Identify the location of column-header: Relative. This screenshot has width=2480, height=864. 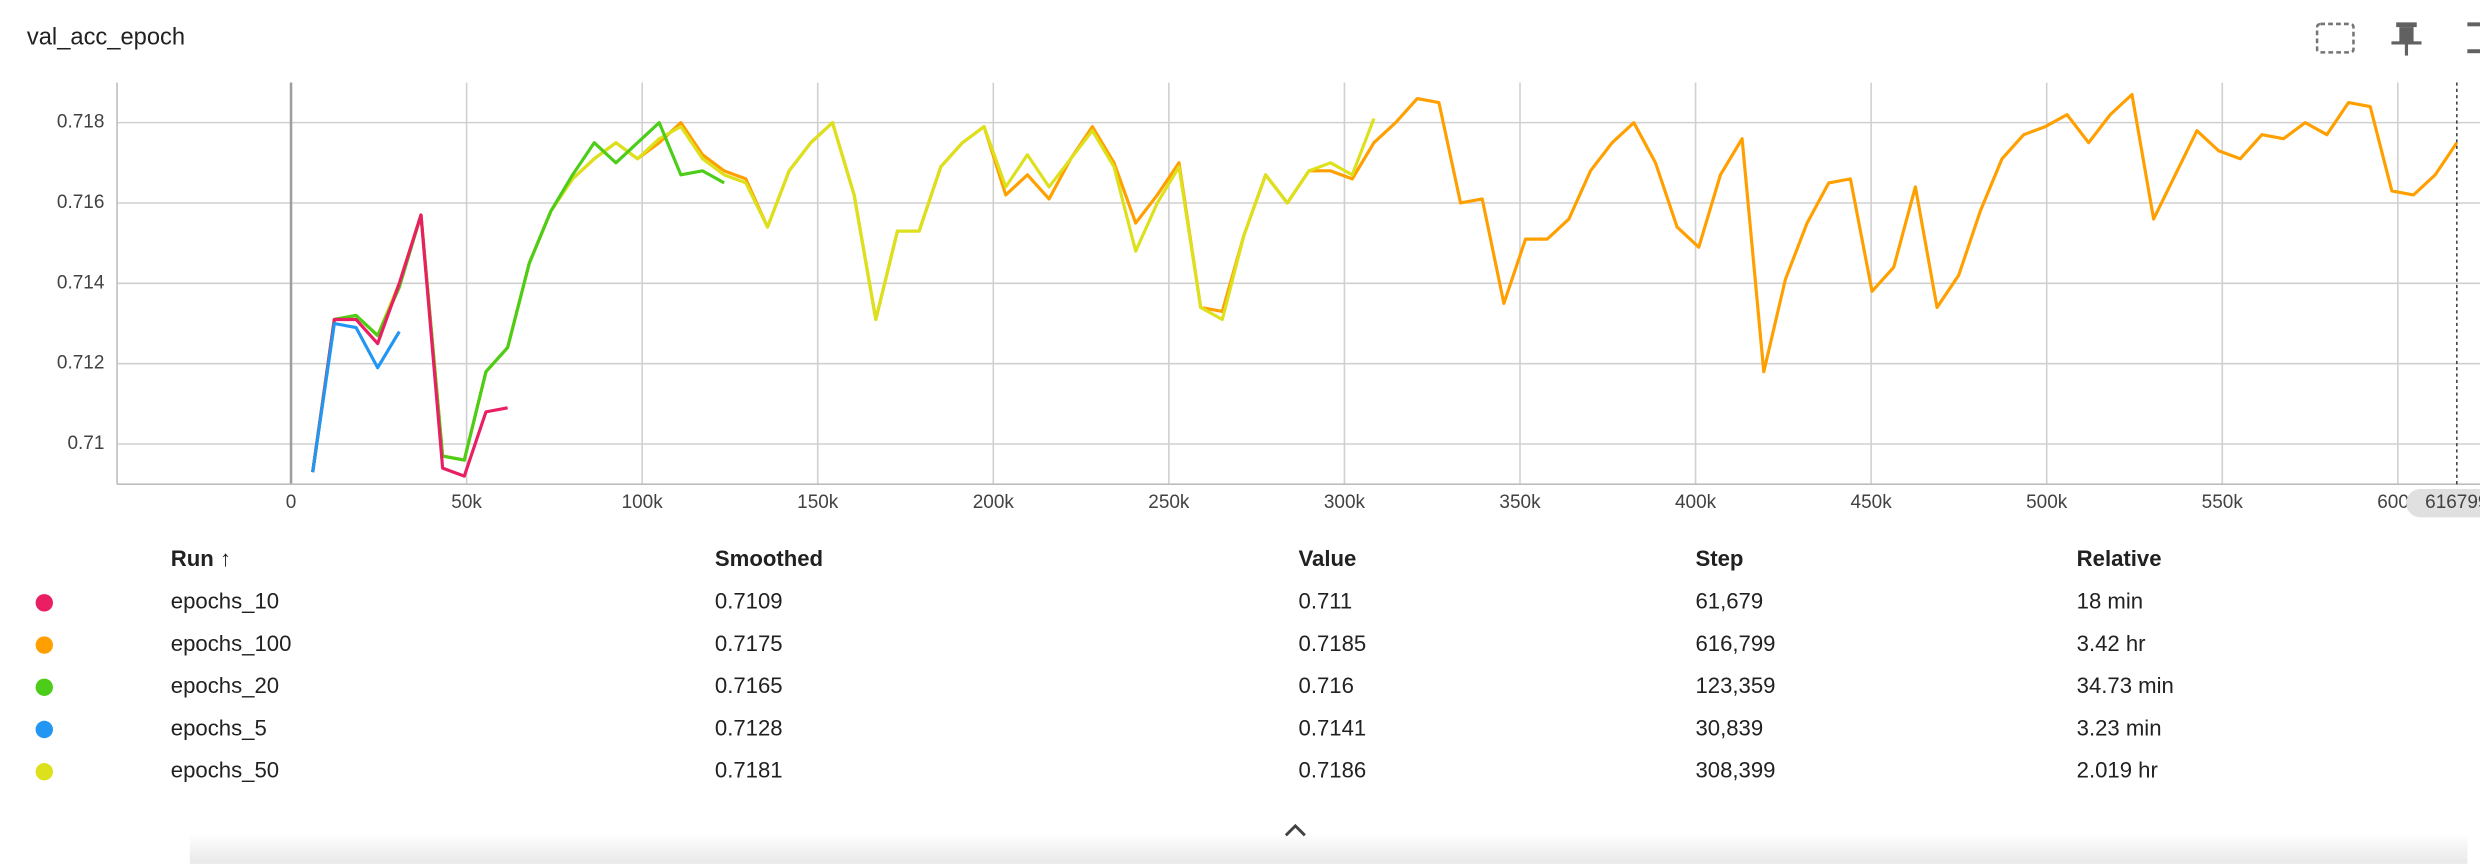
(2119, 558).